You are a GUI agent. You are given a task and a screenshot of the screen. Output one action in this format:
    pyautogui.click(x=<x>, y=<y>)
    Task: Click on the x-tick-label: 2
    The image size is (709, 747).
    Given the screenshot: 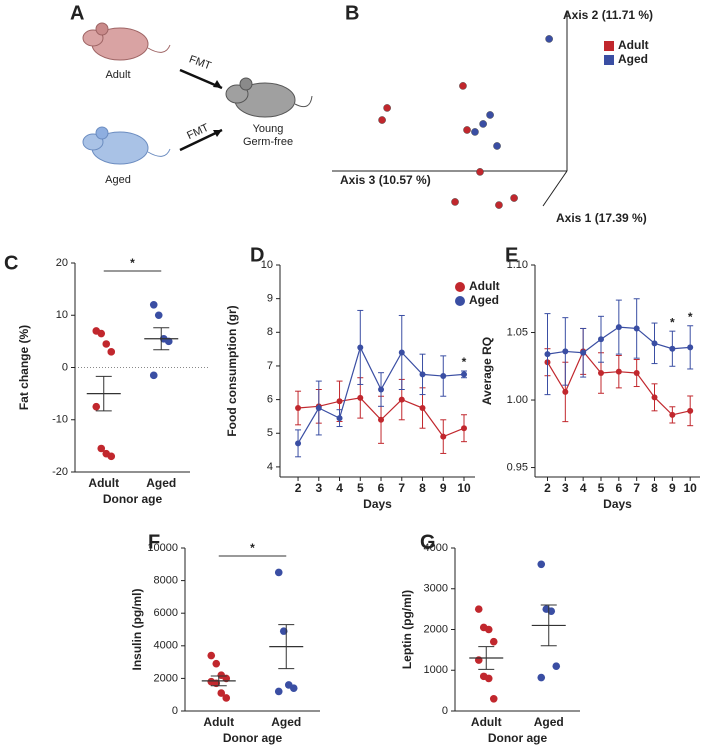 What is the action you would take?
    pyautogui.click(x=298, y=488)
    